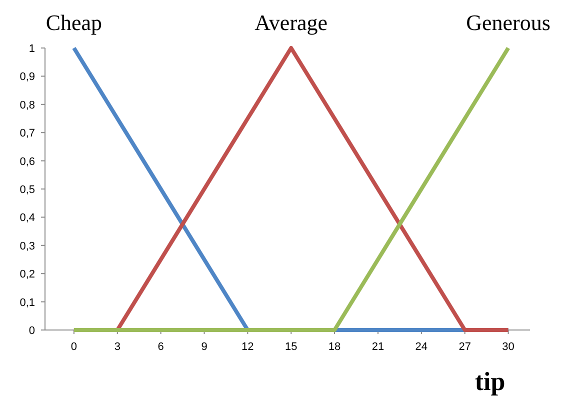 The image size is (565, 402). What do you see at coordinates (74, 22) in the screenshot?
I see `series-label: Cheap` at bounding box center [74, 22].